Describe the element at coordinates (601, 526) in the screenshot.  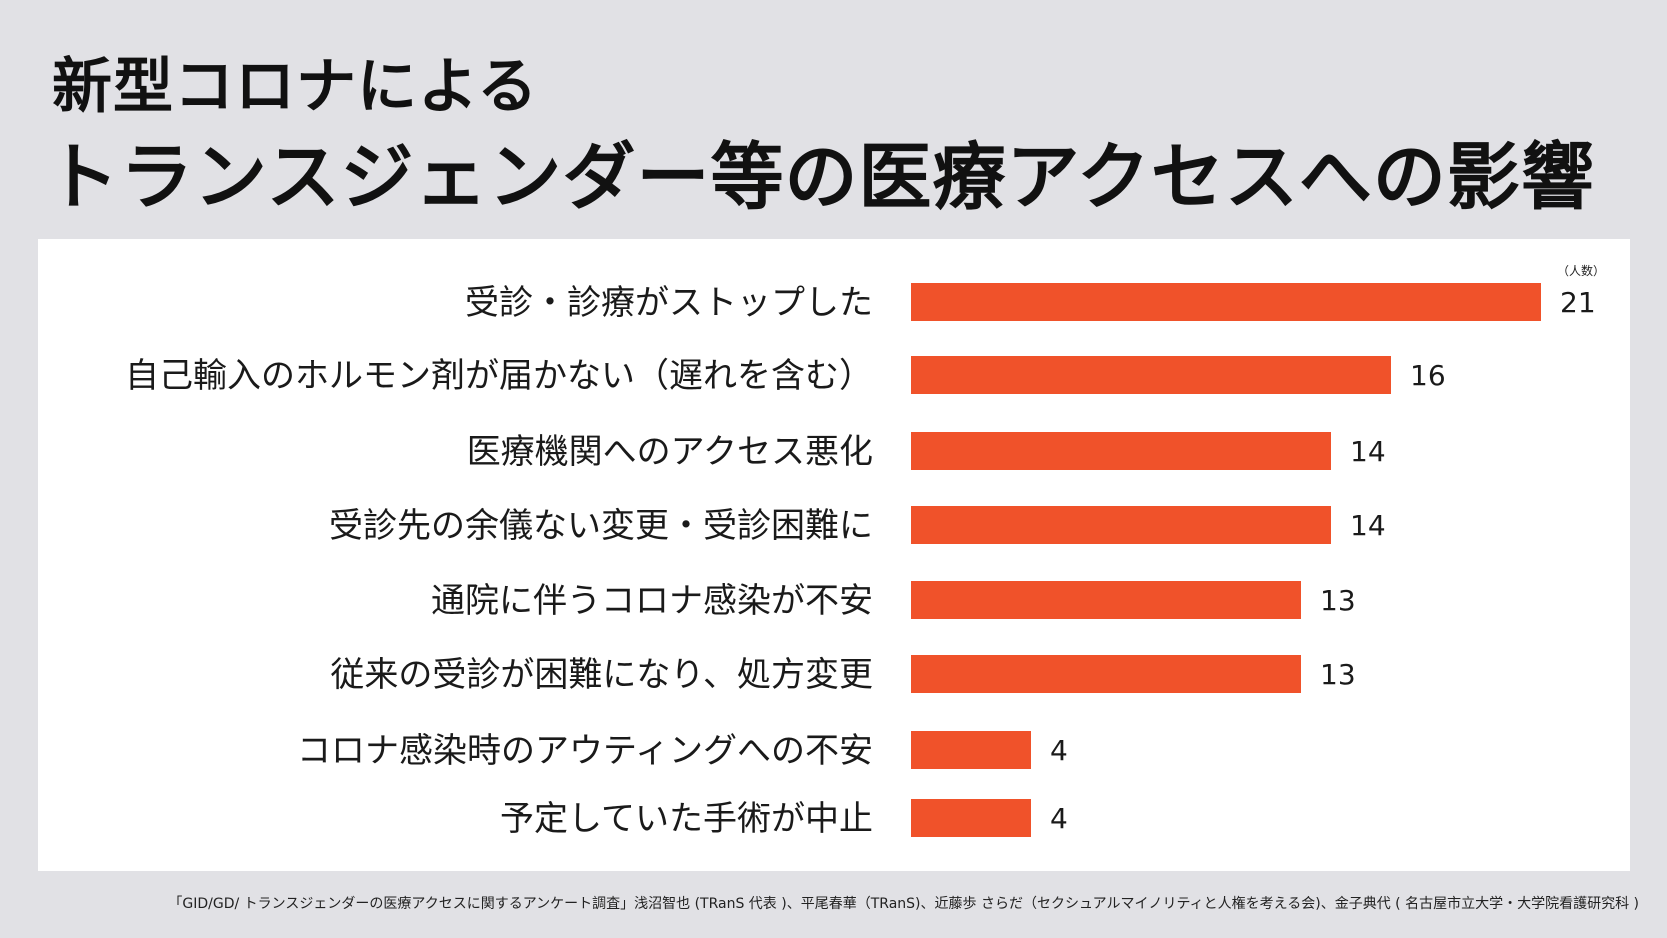
I see `category-label: 受診先の余儀ない変更・受診困難に` at that location.